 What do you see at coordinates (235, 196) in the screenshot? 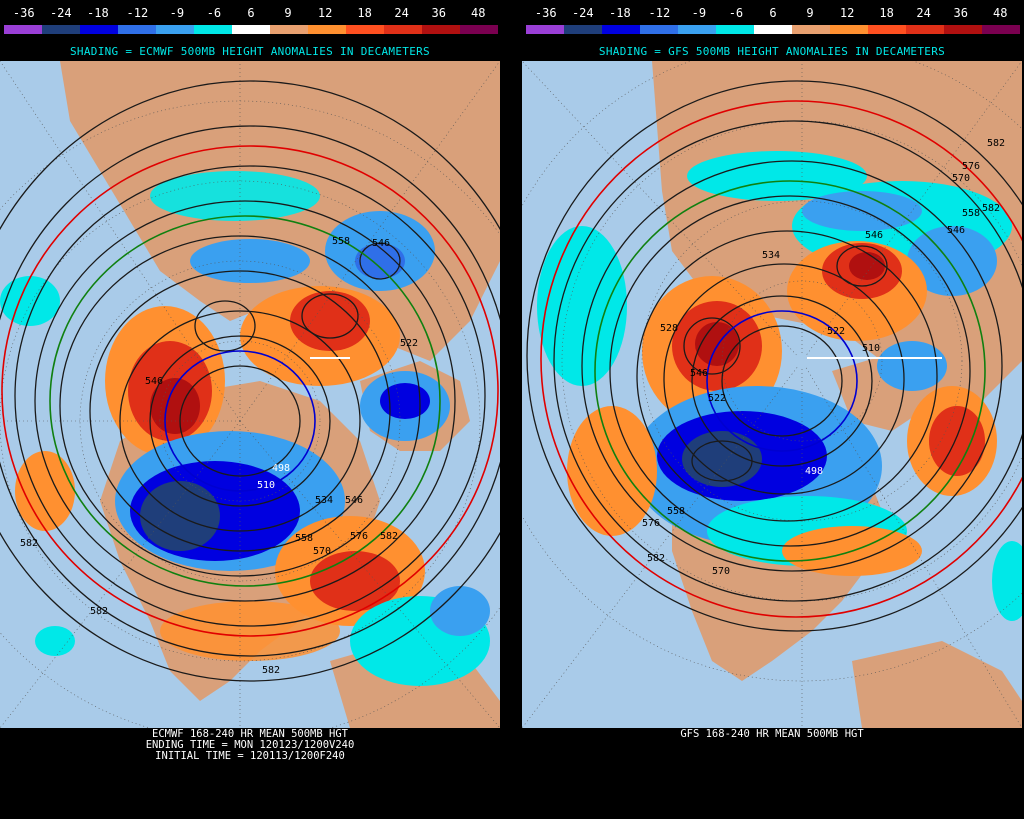
I see `anomaly-positive-low` at bounding box center [235, 196].